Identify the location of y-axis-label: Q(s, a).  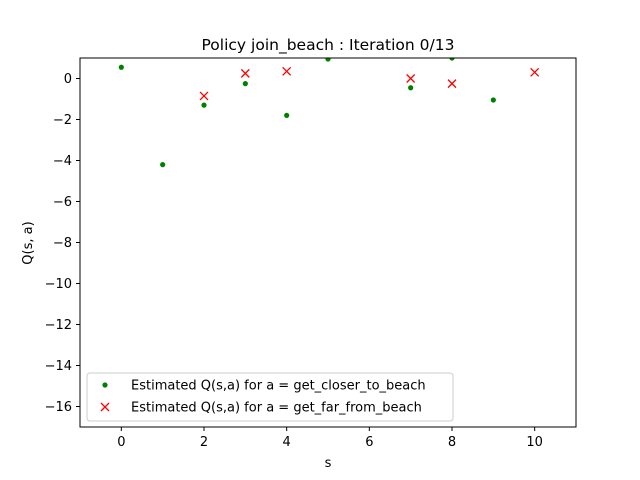
(28, 242).